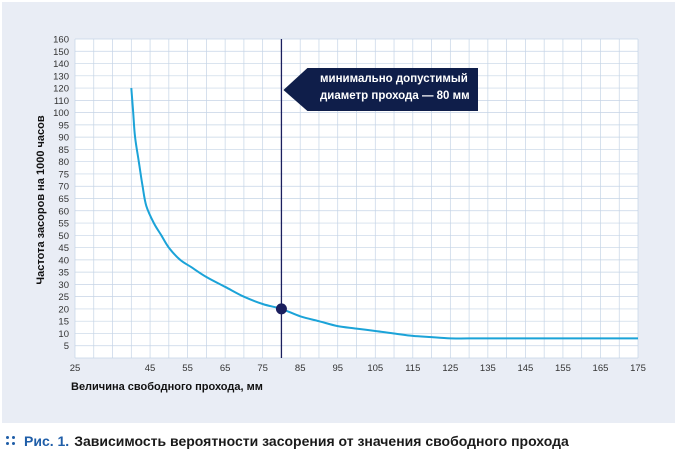  Describe the element at coordinates (375, 368) in the screenshot. I see `x-tick-label: 105` at that location.